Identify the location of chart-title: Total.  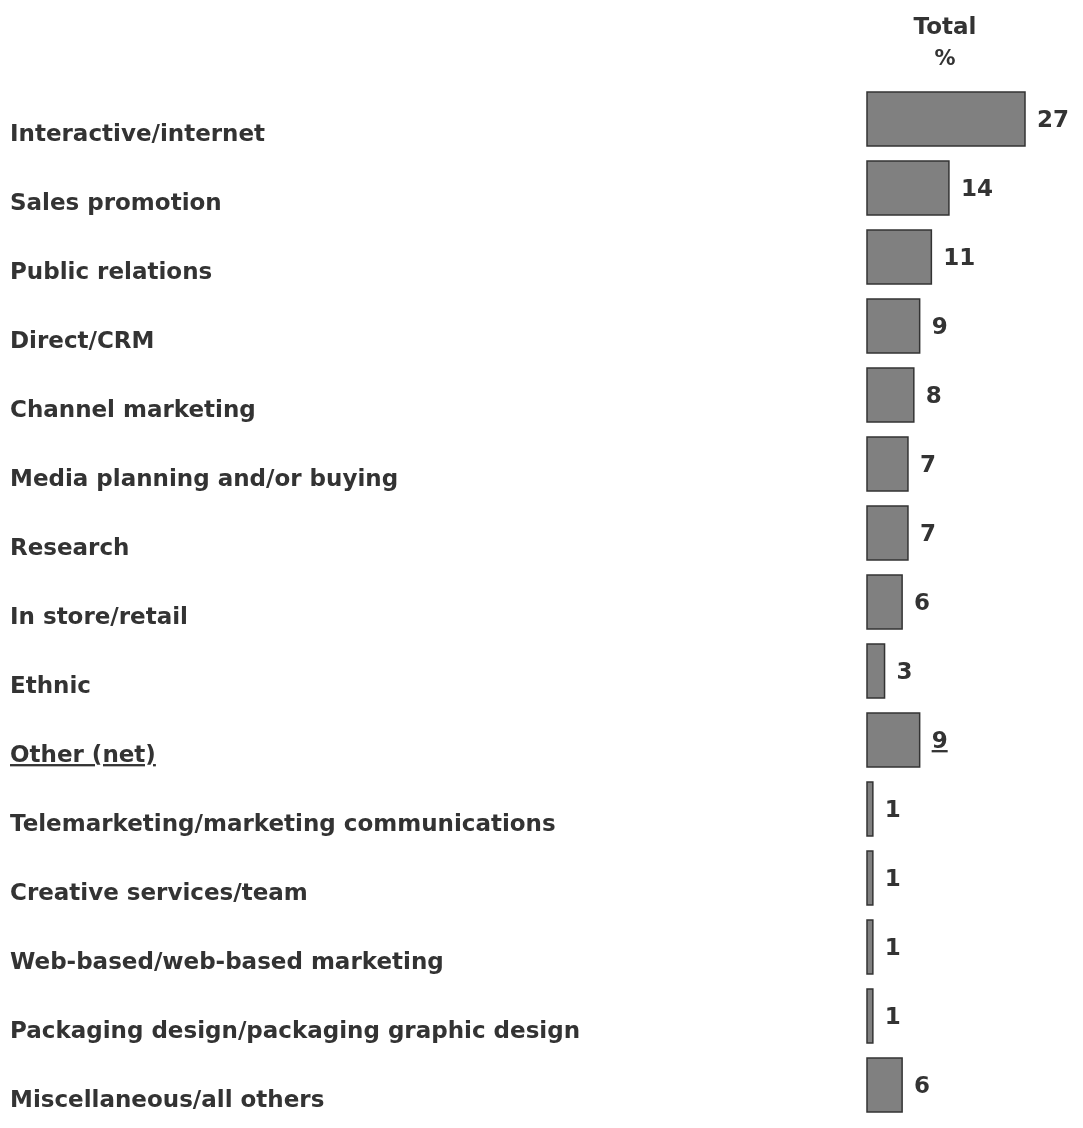
(945, 26).